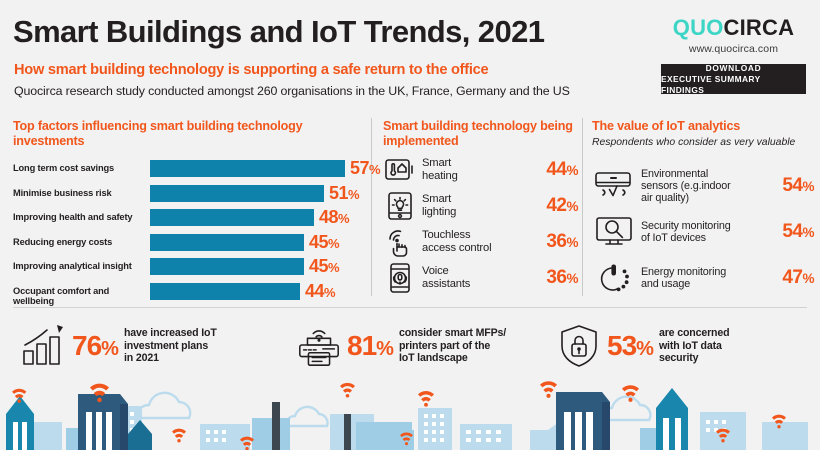  I want to click on key-stat-value: 53%, so click(630, 345).